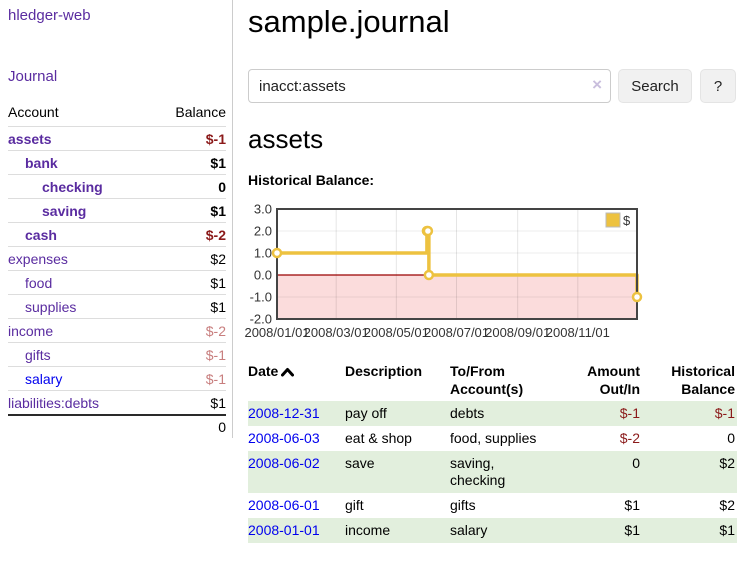 This screenshot has height=582, width=742. I want to click on x-tick-label: 2008/01/01, so click(276, 332).